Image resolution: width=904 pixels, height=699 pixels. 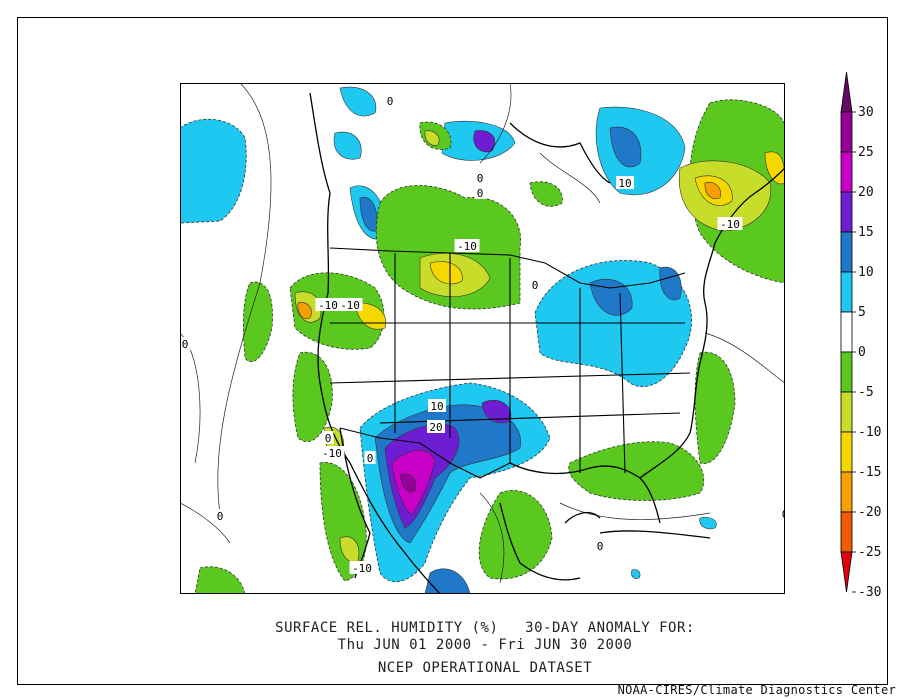 I want to click on shade-10-quebec, so click(x=625, y=147).